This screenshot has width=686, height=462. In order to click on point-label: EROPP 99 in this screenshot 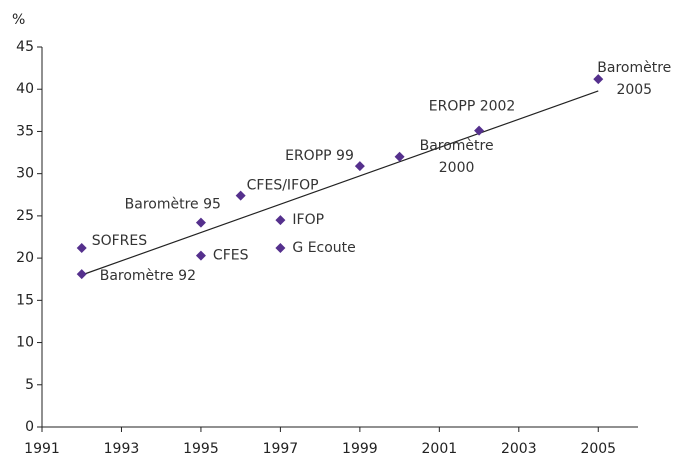, I will do `click(319, 156)`.